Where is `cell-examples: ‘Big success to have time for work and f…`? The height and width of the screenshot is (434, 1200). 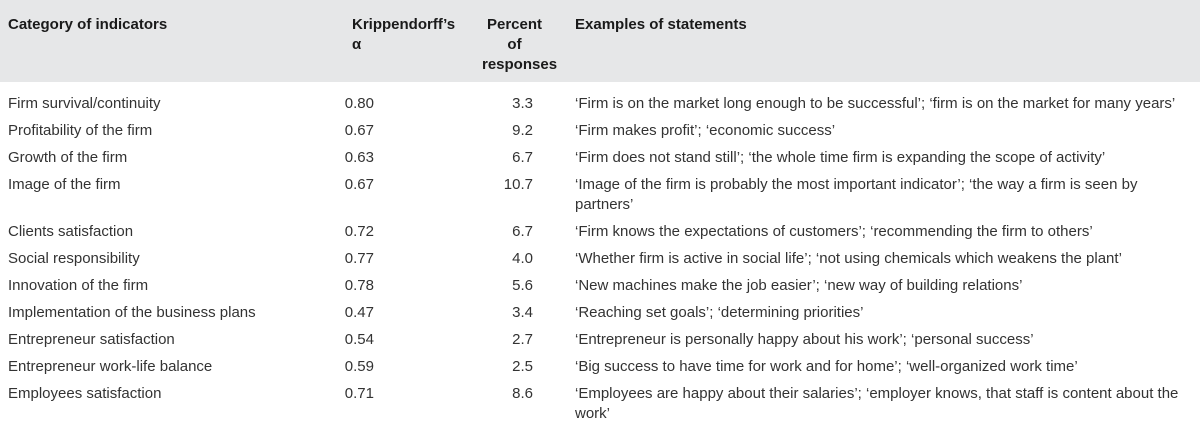 cell-examples: ‘Big success to have time for work and f… is located at coordinates (826, 366).